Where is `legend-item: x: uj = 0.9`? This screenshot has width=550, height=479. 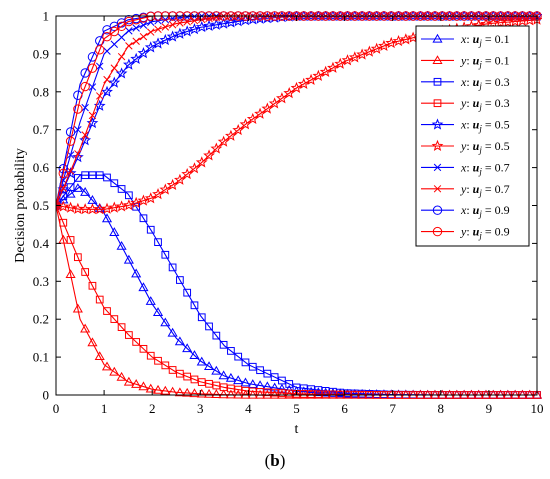
legend-item: x: uj = 0.9 is located at coordinates (465, 211).